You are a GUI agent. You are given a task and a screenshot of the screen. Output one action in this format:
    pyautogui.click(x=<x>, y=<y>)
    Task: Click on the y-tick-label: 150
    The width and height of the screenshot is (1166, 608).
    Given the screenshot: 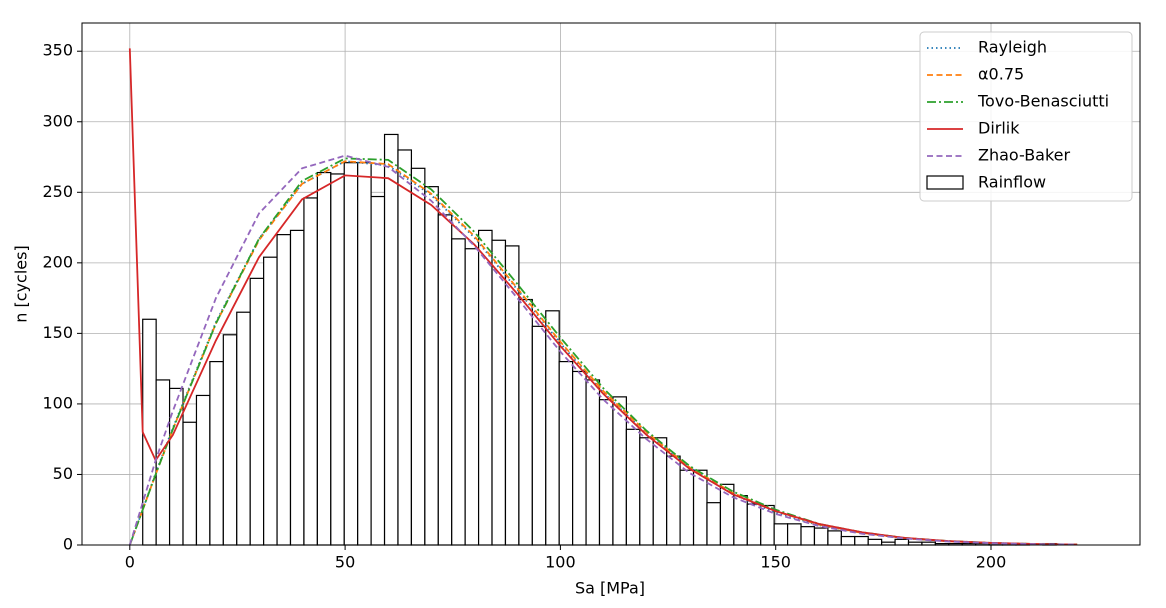 What is the action you would take?
    pyautogui.click(x=57, y=332)
    